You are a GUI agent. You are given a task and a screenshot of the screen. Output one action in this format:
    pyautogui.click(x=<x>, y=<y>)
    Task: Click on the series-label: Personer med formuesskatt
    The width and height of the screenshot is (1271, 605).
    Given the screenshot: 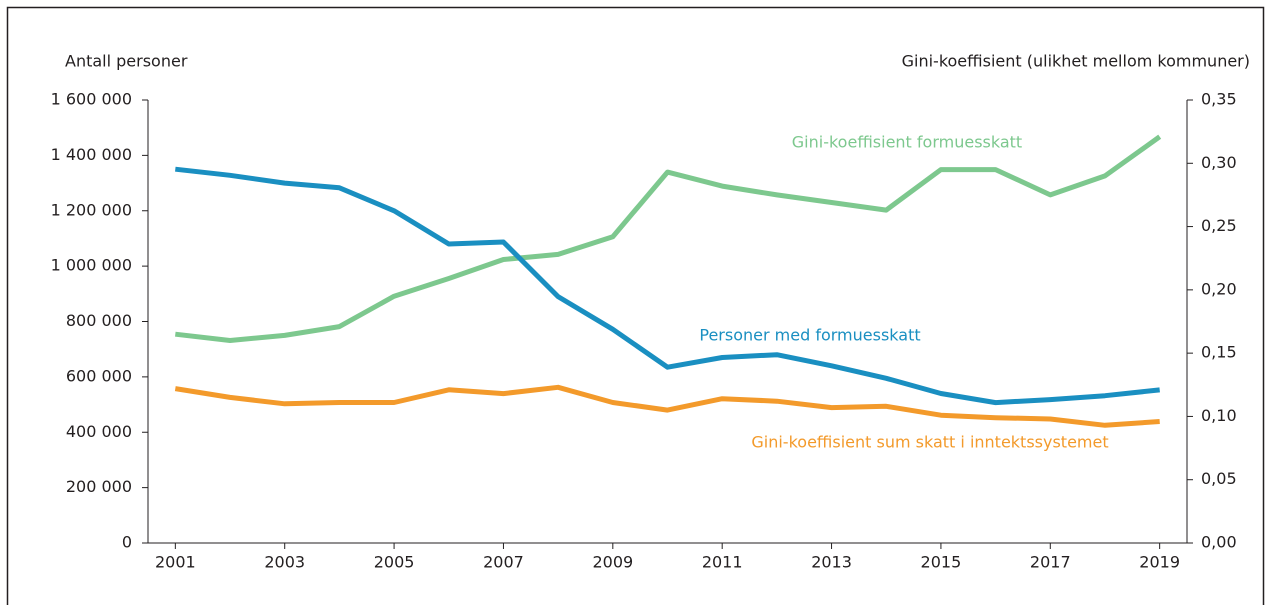 What is the action you would take?
    pyautogui.click(x=809, y=335)
    